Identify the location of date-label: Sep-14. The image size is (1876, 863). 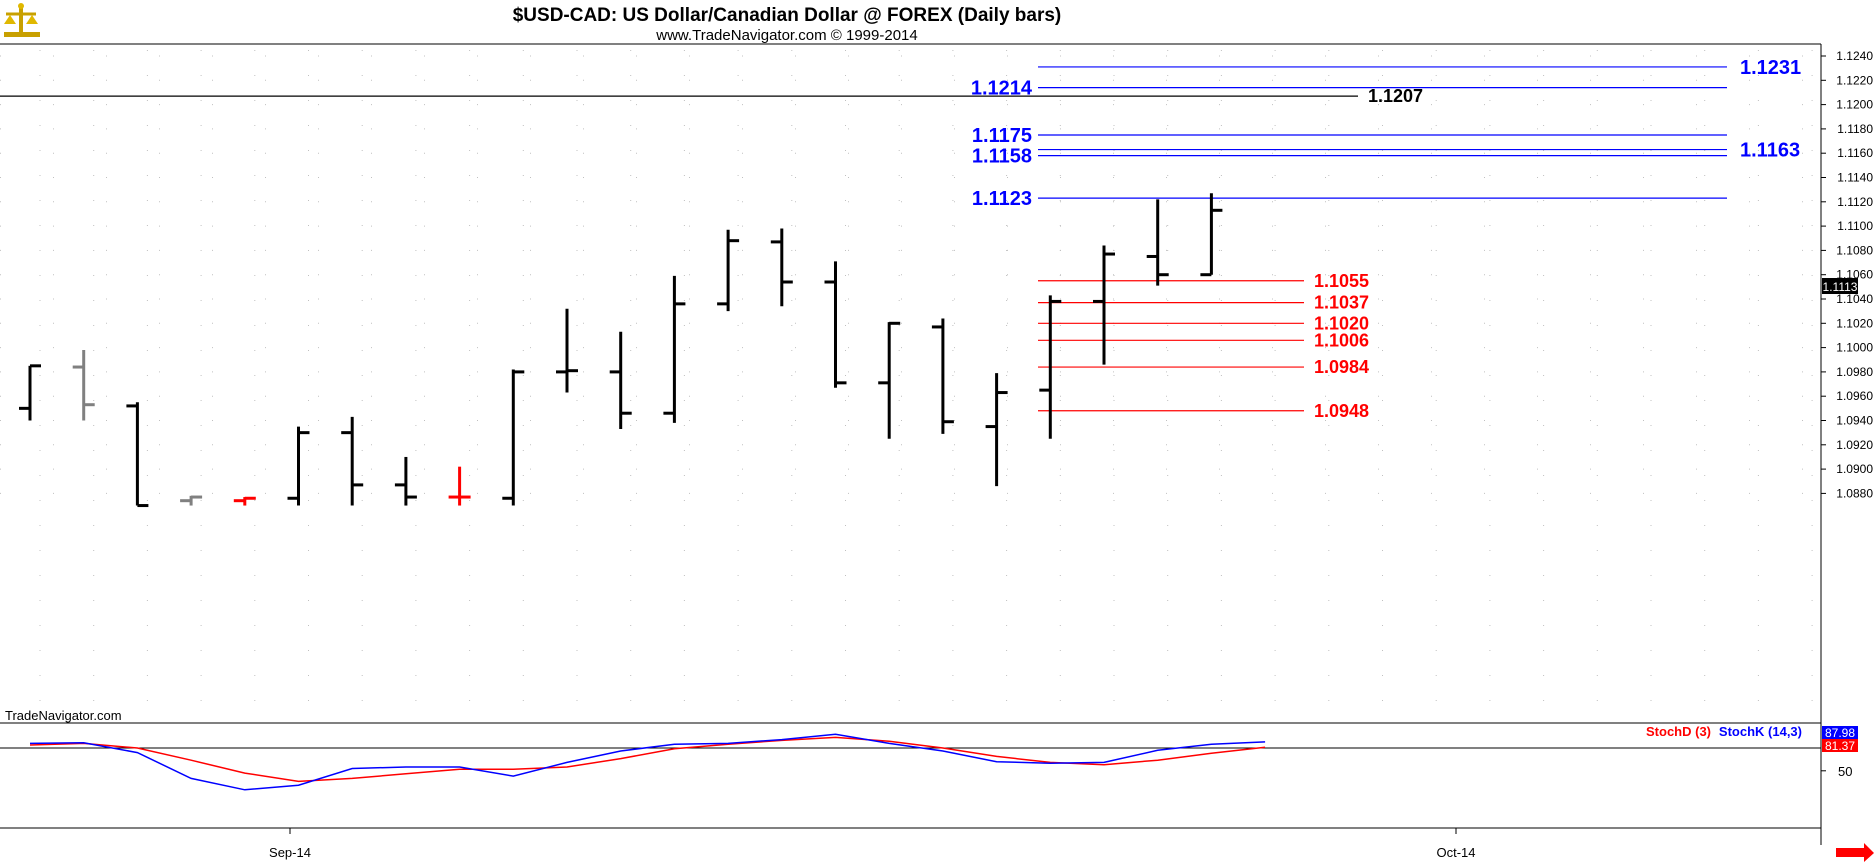
(290, 852).